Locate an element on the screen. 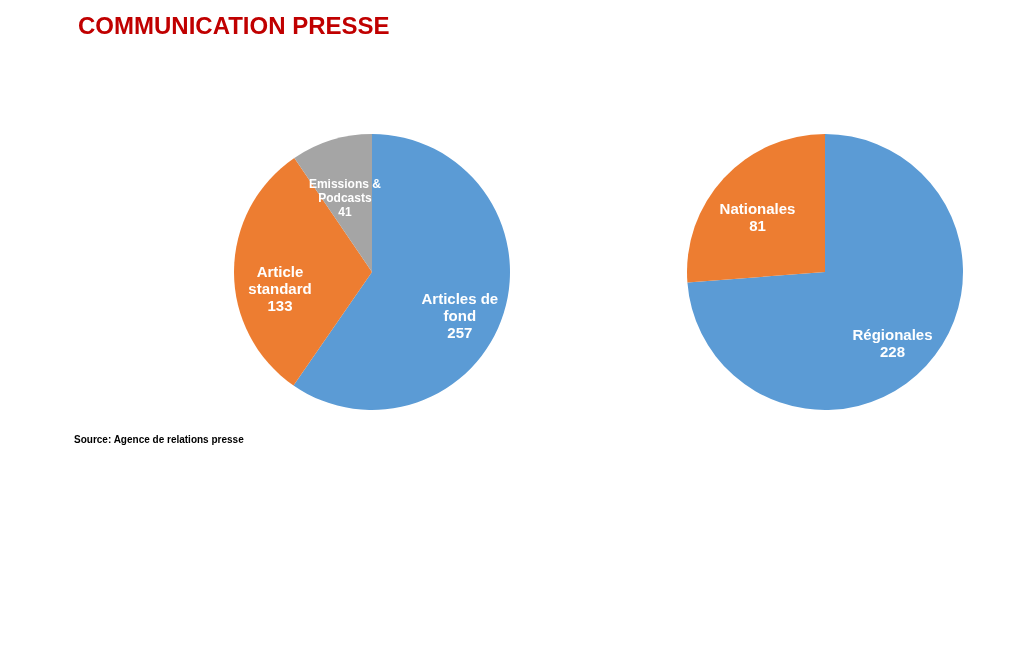 Image resolution: width=1024 pixels, height=647 pixels. chart-title: COMMUNICATION PRESSE is located at coordinates (234, 25).